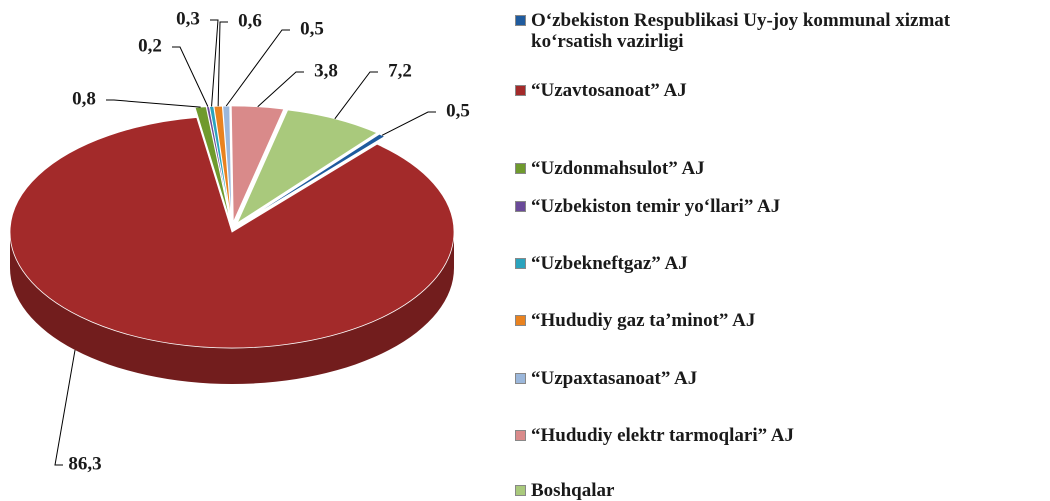  Describe the element at coordinates (250, 20) in the screenshot. I see `data-label: 0,6` at that location.